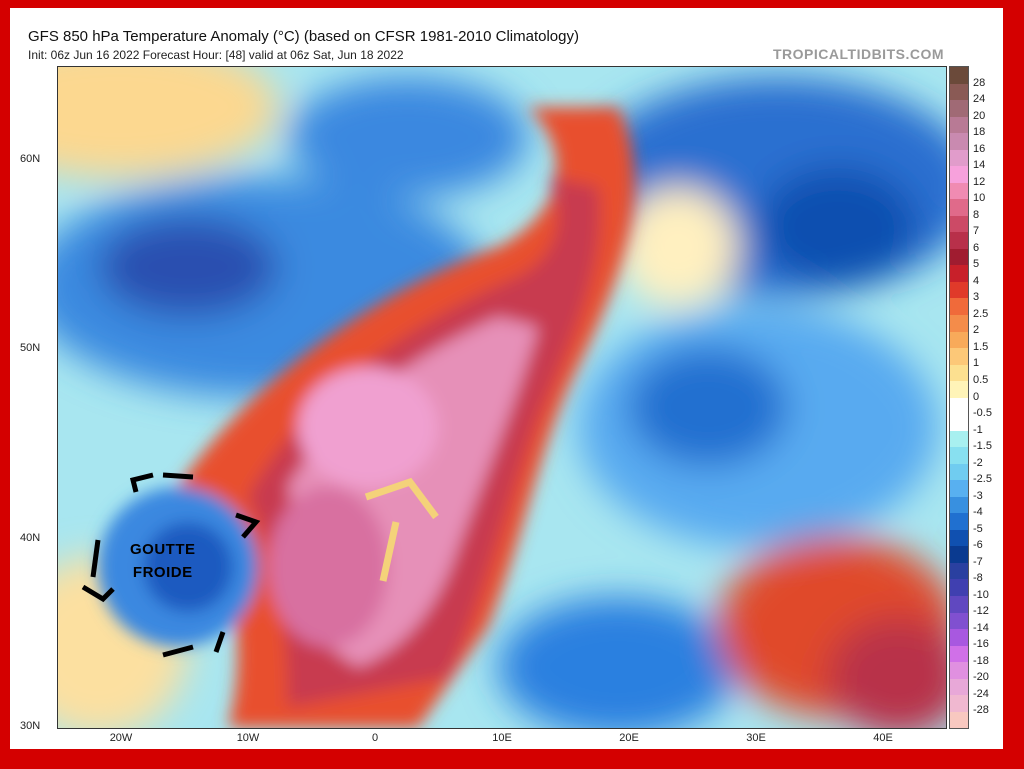  What do you see at coordinates (981, 693) in the screenshot?
I see `colorbar-label: -24` at bounding box center [981, 693].